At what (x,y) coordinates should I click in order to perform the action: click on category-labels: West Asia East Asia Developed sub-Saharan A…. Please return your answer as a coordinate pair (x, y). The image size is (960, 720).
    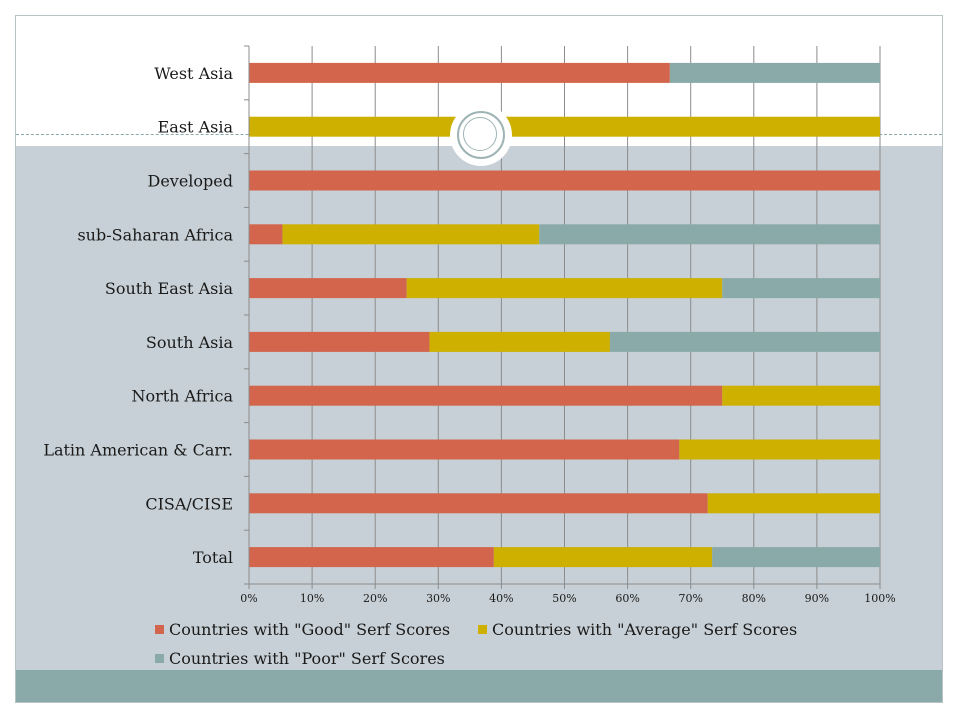
    Looking at the image, I should click on (138, 315).